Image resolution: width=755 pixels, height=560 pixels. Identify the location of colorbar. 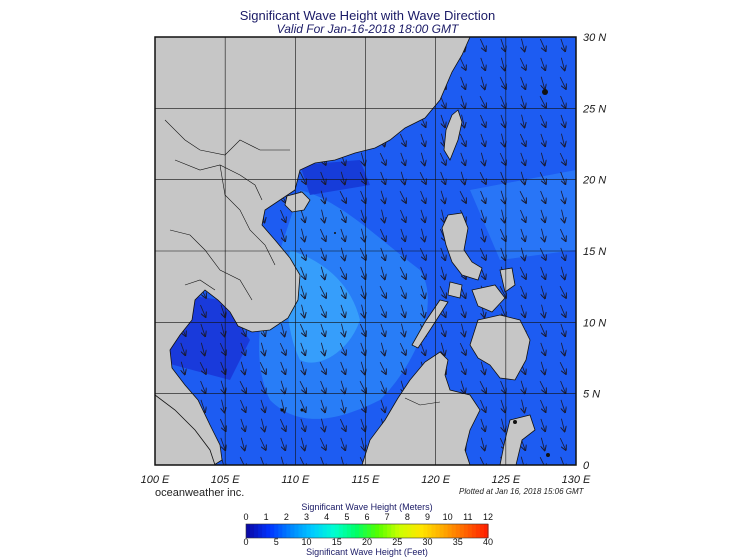
(367, 531).